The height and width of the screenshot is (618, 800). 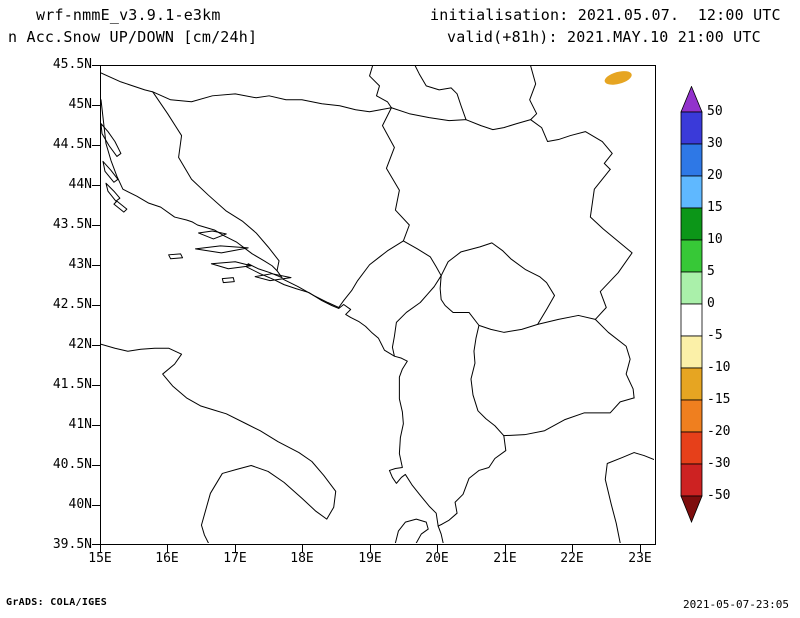 What do you see at coordinates (614, 358) in the screenshot?
I see `border-macedonia-bulgaria` at bounding box center [614, 358].